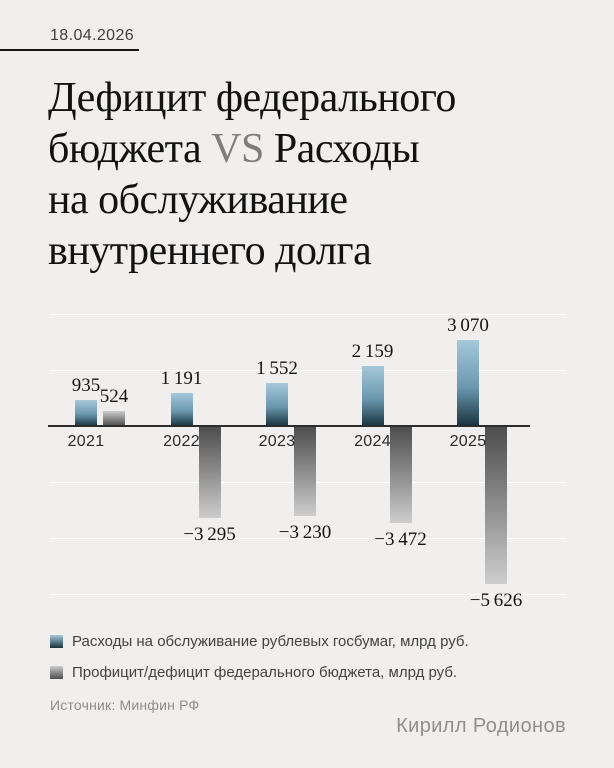  Describe the element at coordinates (372, 395) in the screenshot. I see `bar-bond-expenses-2024` at that location.